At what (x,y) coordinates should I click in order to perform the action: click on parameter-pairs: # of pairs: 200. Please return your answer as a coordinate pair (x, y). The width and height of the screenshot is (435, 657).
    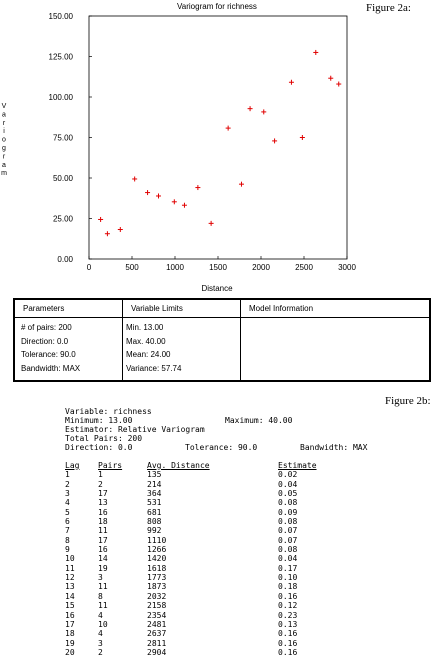
    Looking at the image, I should click on (46, 327).